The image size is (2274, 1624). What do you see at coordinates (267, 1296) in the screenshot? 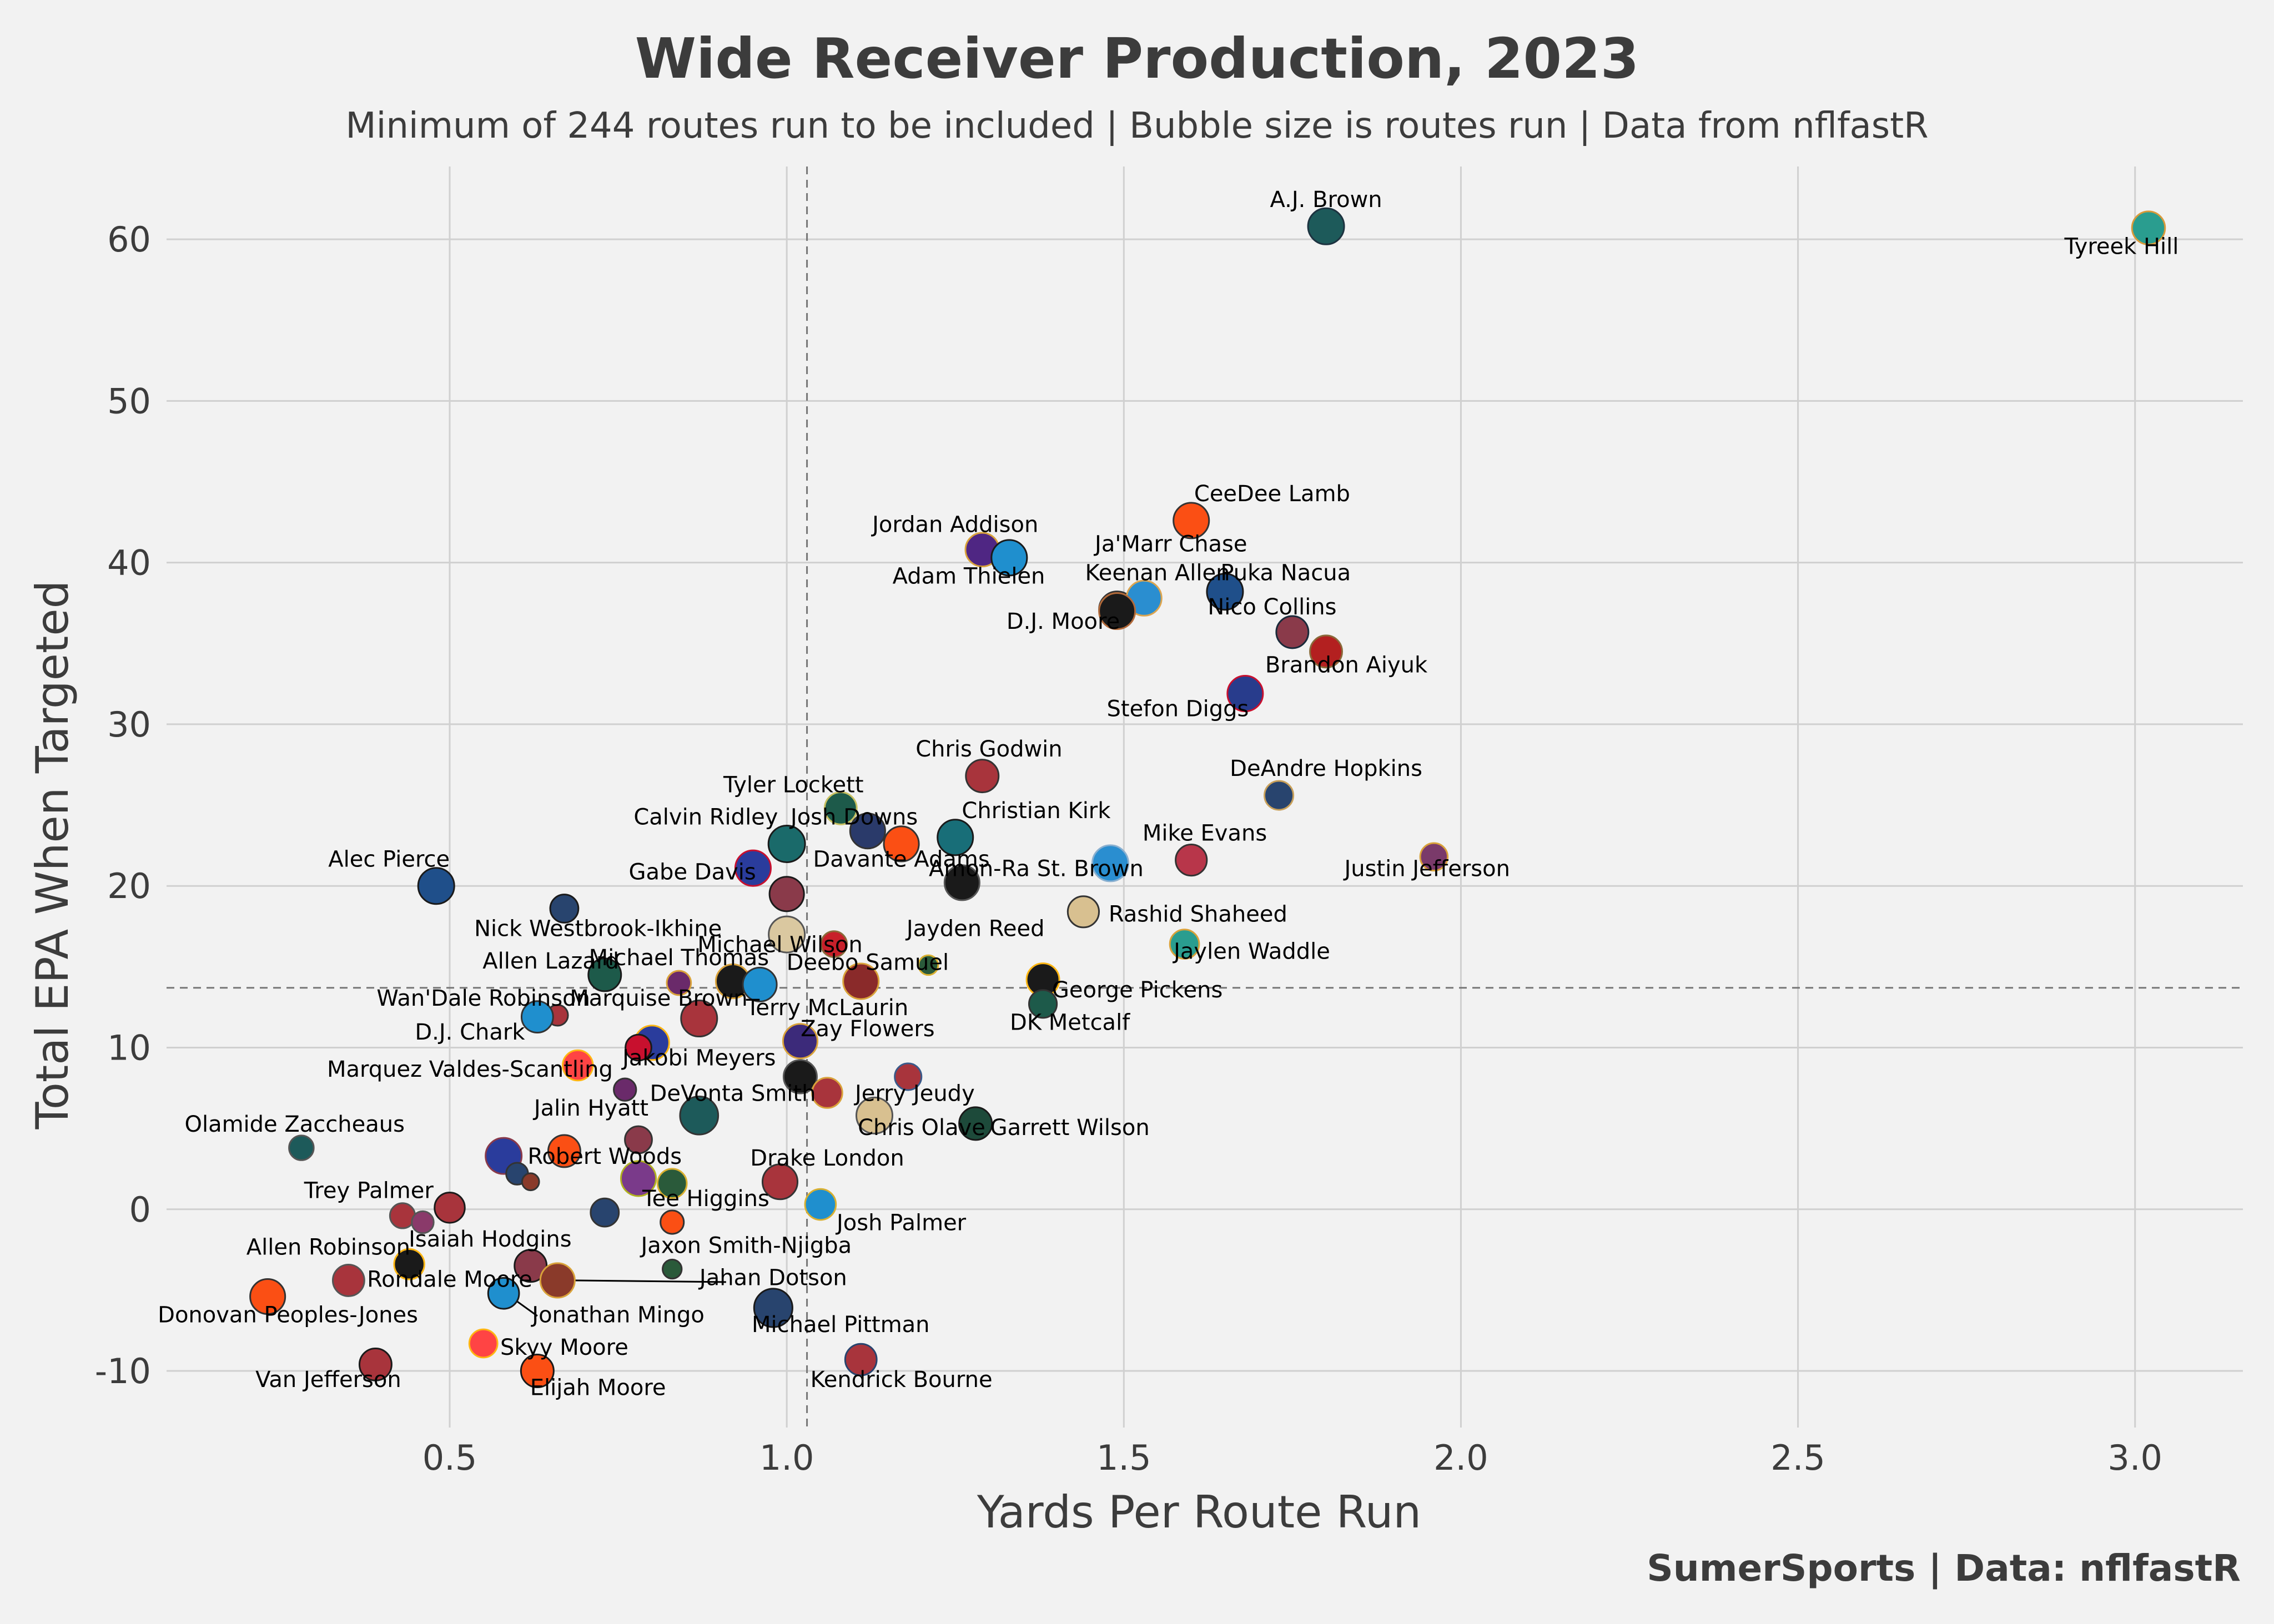
I see `data-point: Donovan Peoples-Jones` at bounding box center [267, 1296].